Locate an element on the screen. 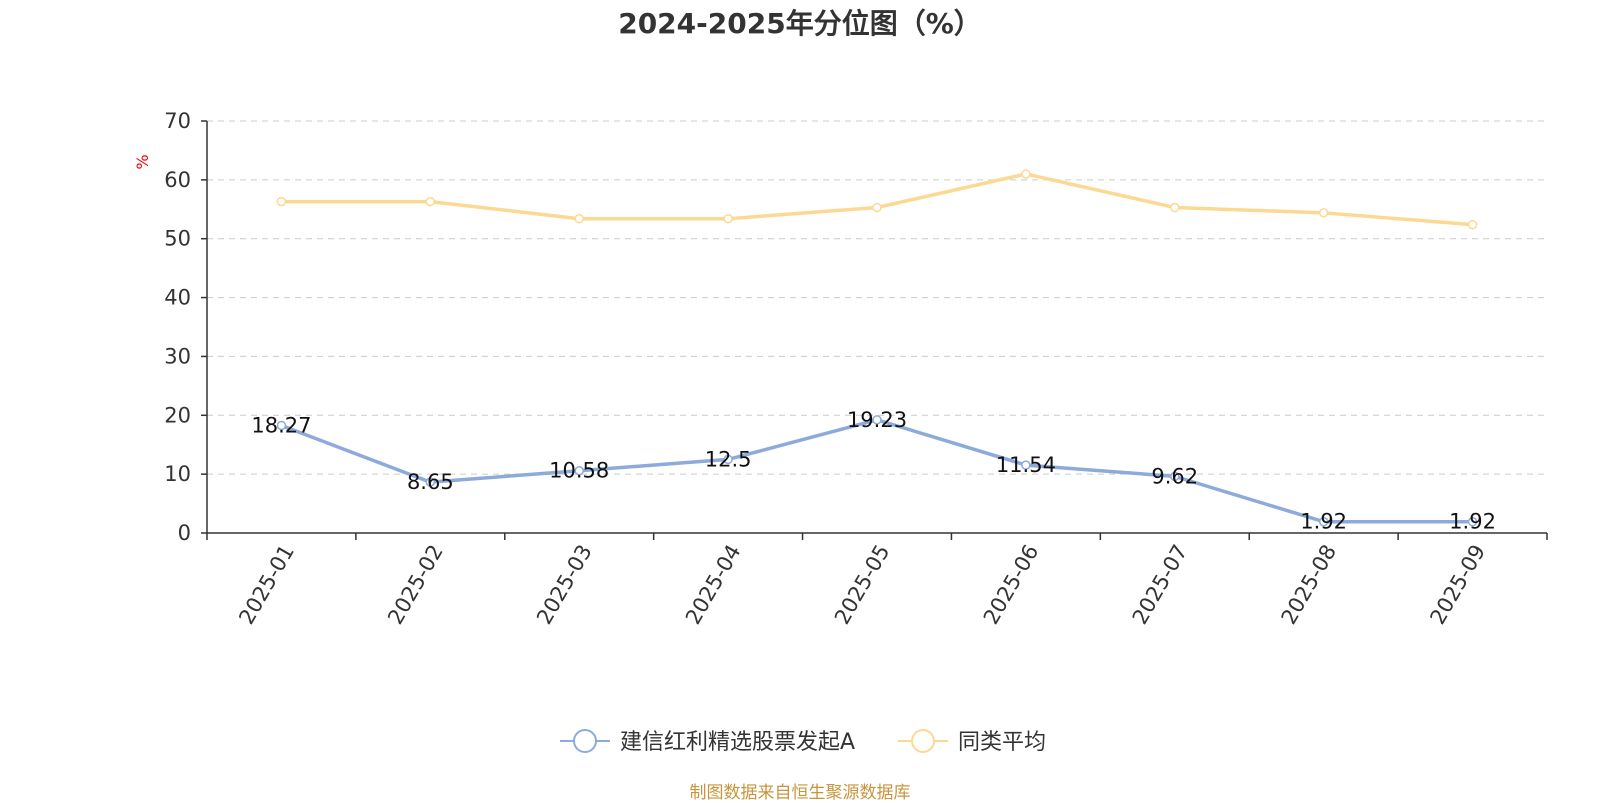 This screenshot has height=803, width=1600. data-label: 10.58 is located at coordinates (579, 471).